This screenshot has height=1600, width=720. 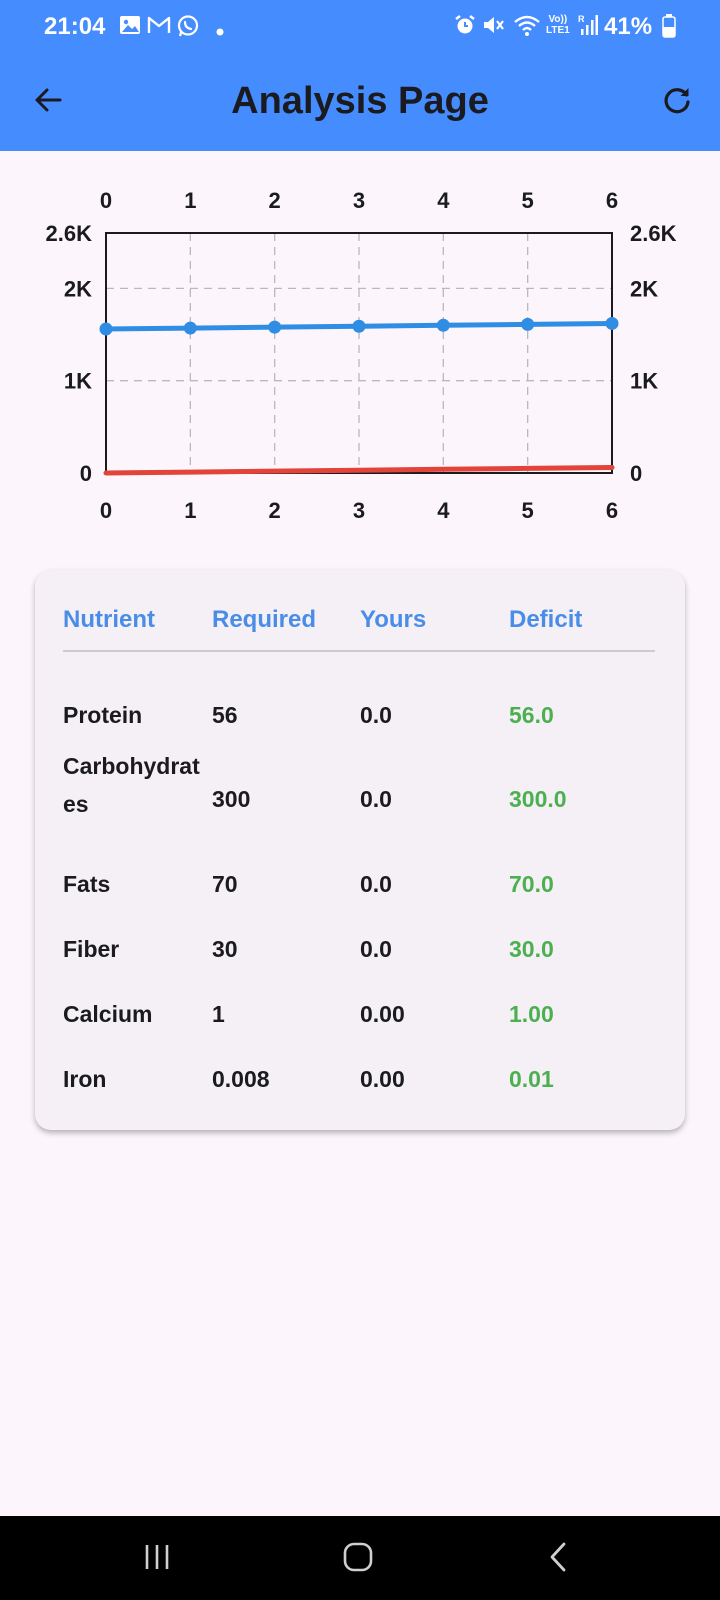 I want to click on y-tick-label-right: 2K, so click(x=644, y=288).